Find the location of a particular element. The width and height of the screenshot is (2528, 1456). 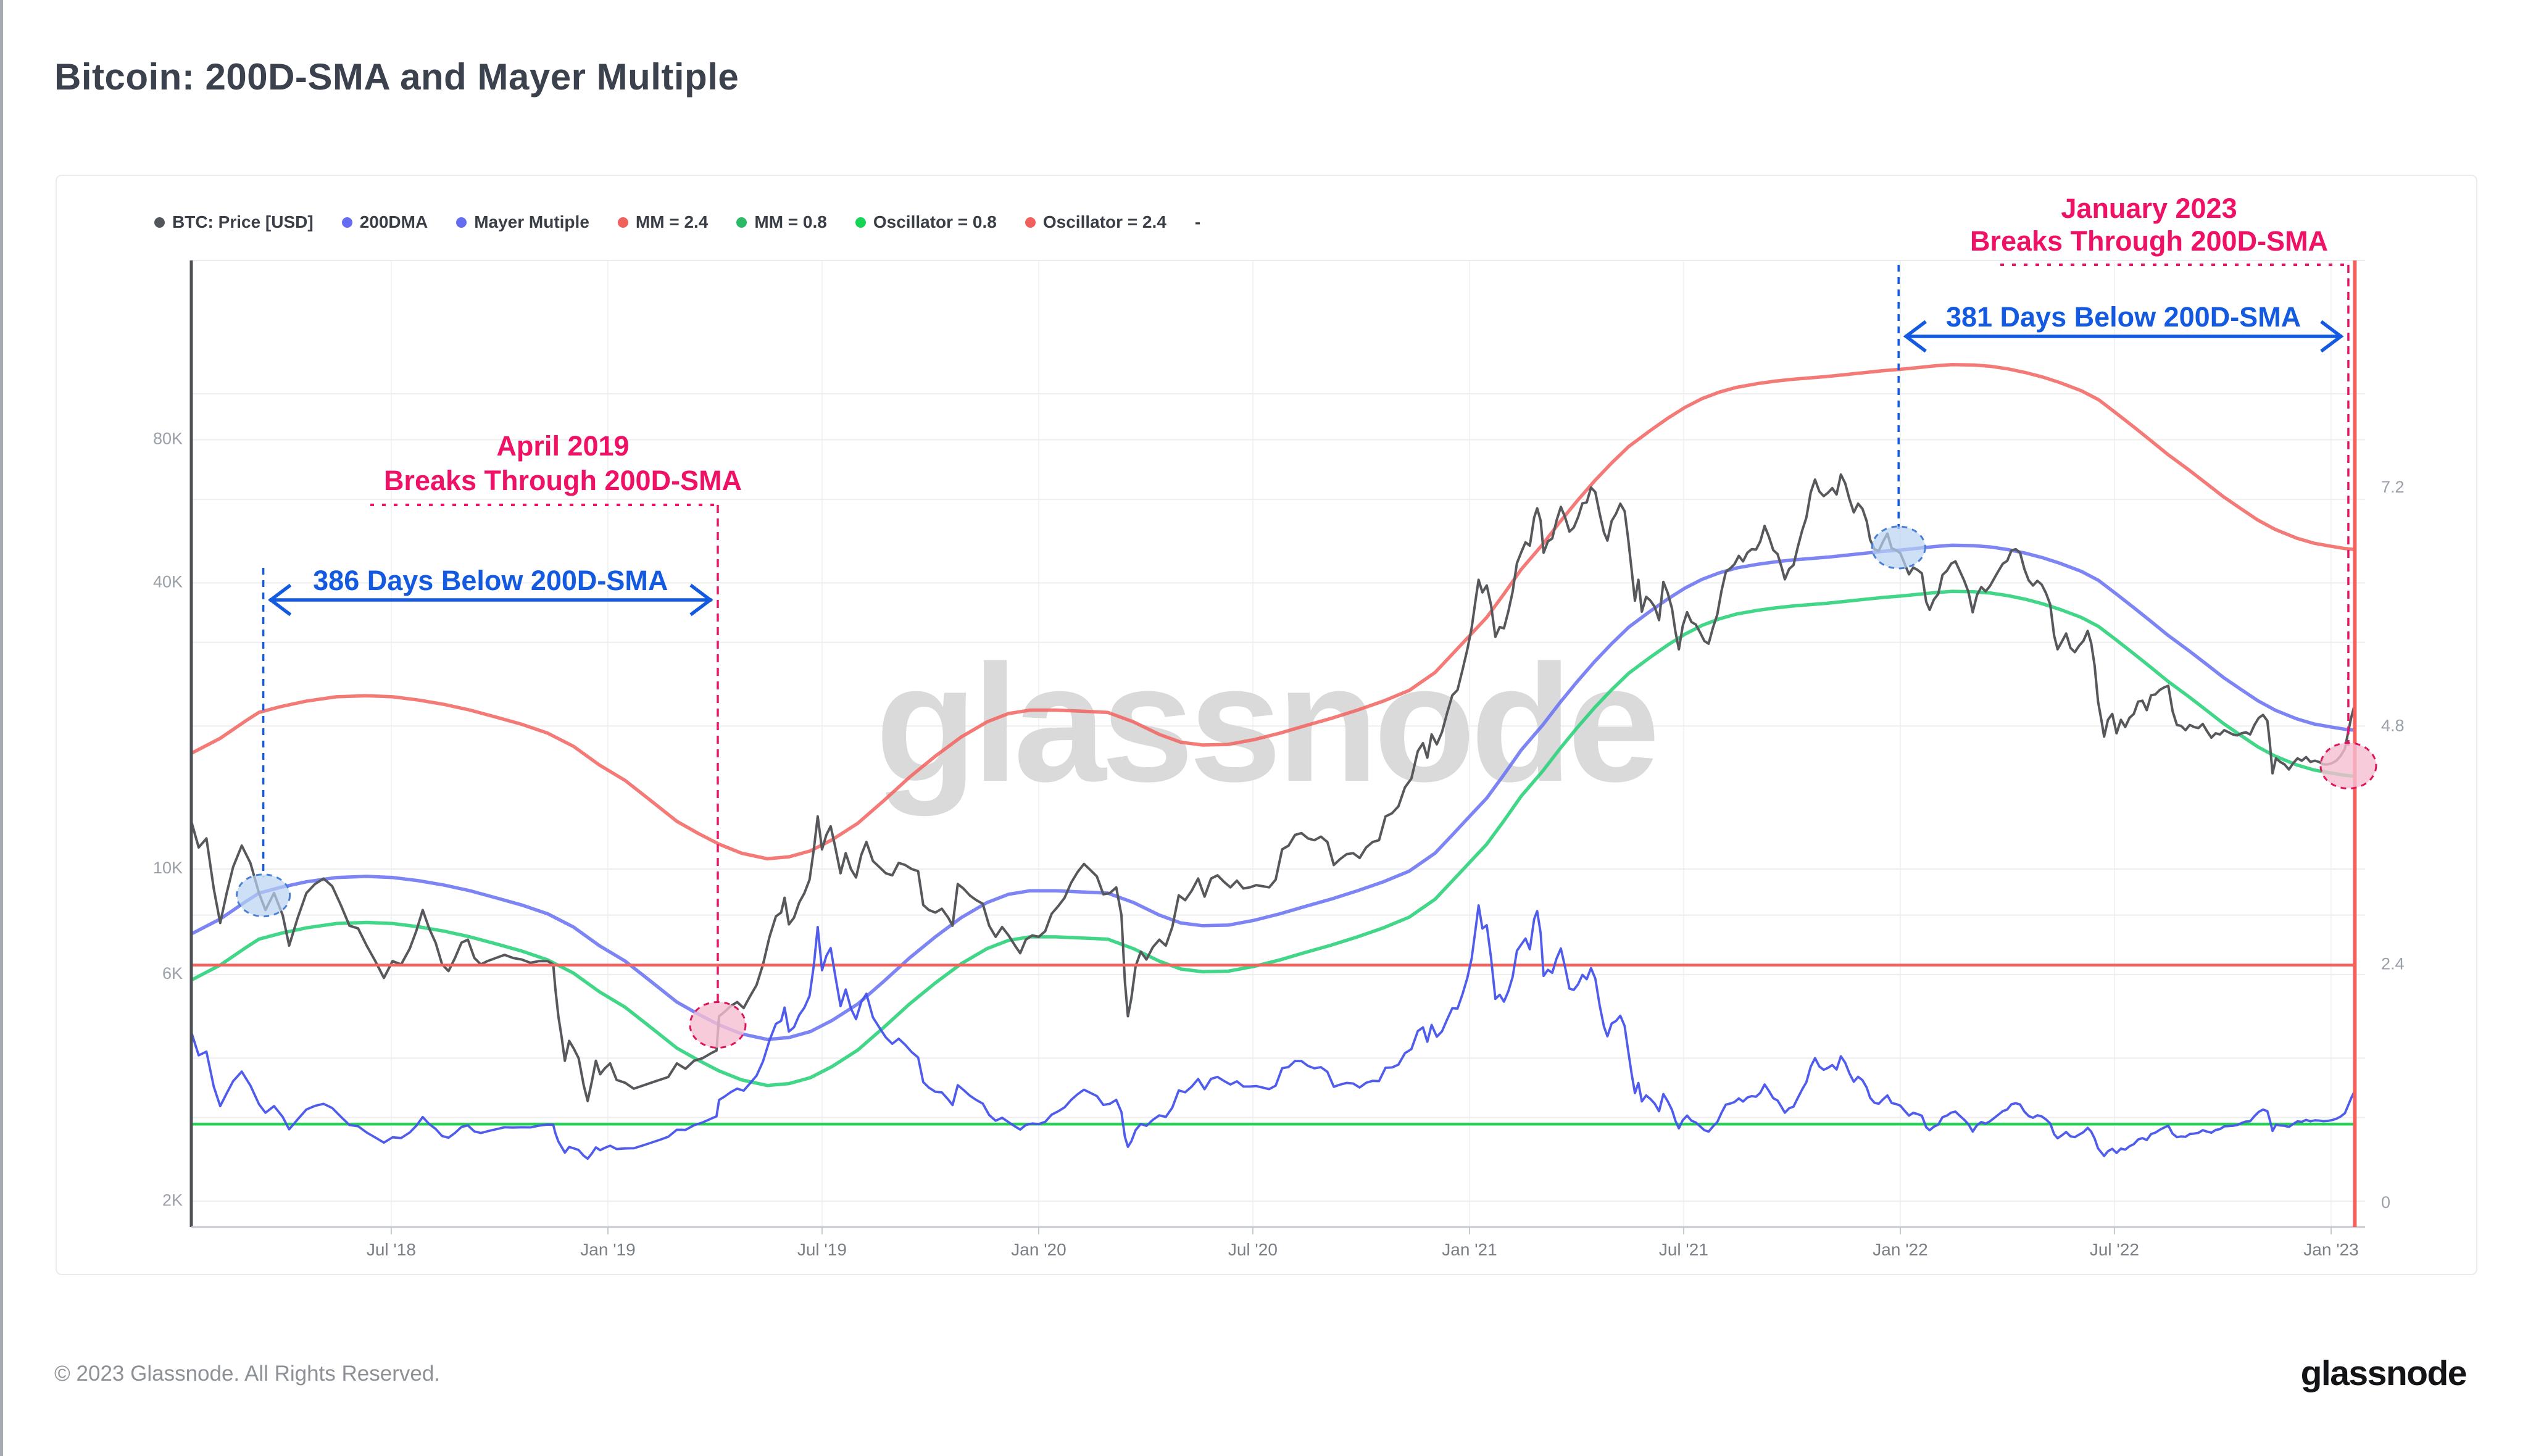

legend-item-200dma: 200DMA is located at coordinates (384, 222).